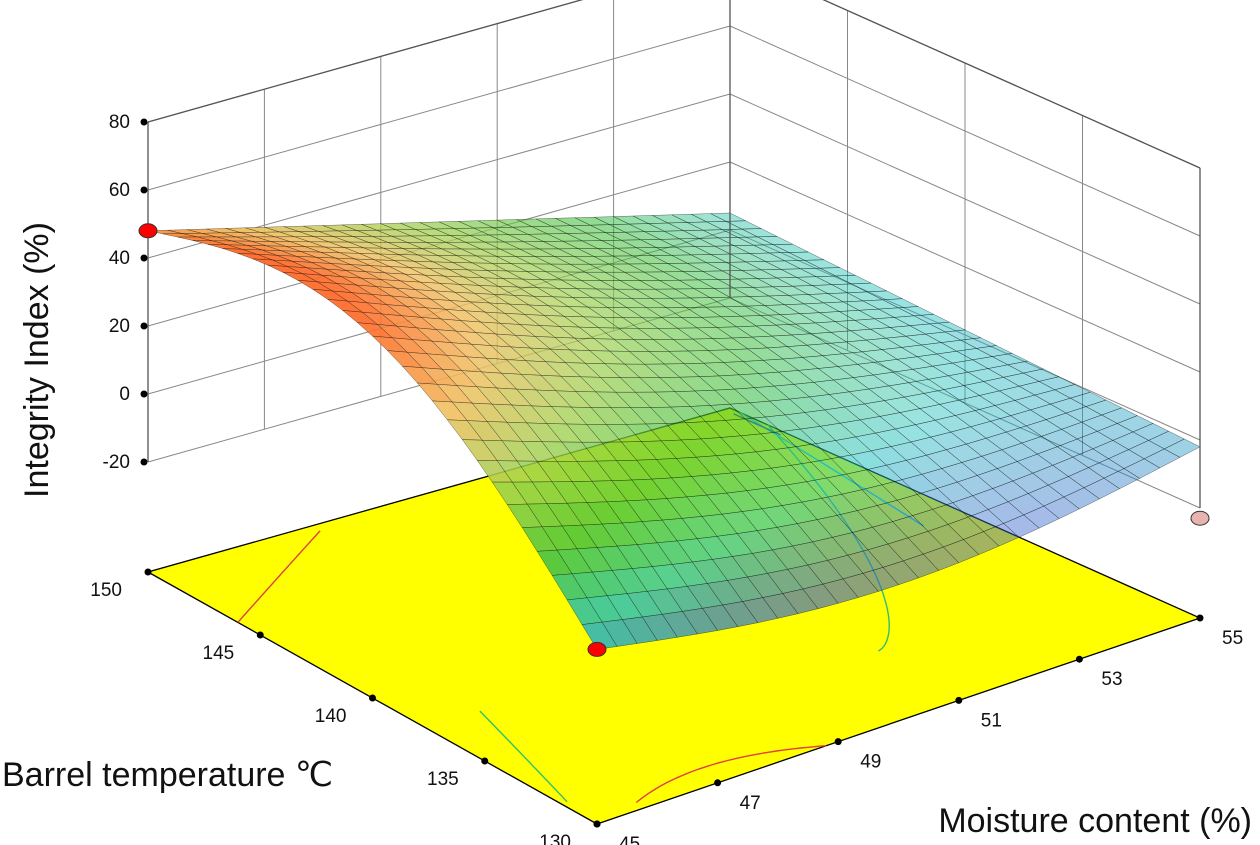 The width and height of the screenshot is (1260, 845). What do you see at coordinates (555, 838) in the screenshot?
I see `y-tick-label: 130` at bounding box center [555, 838].